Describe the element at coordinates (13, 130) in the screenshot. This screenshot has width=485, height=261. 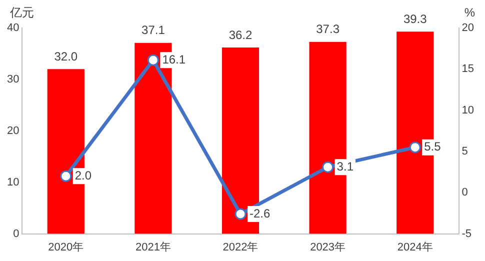
I see `y-tick-label: 20` at that location.